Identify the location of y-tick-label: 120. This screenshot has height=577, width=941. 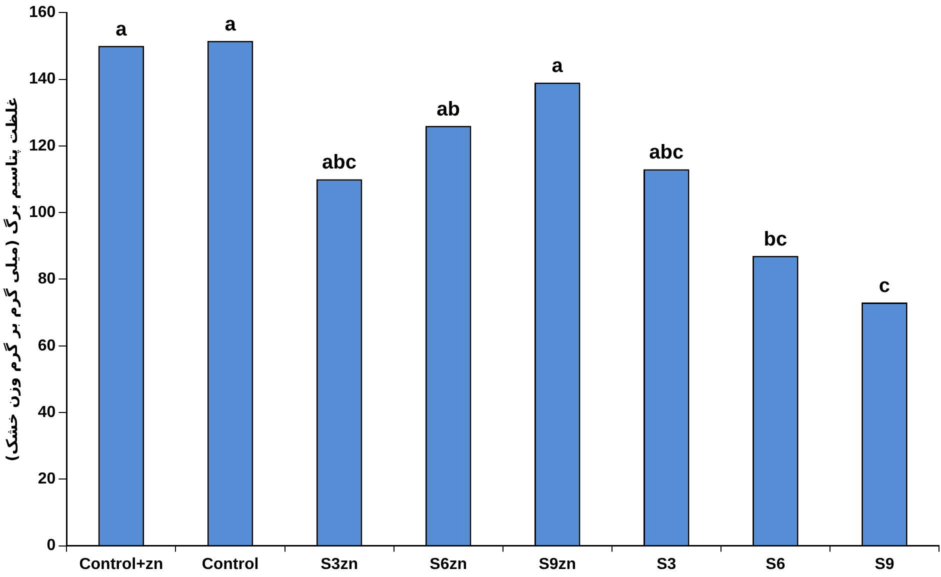
(42, 145).